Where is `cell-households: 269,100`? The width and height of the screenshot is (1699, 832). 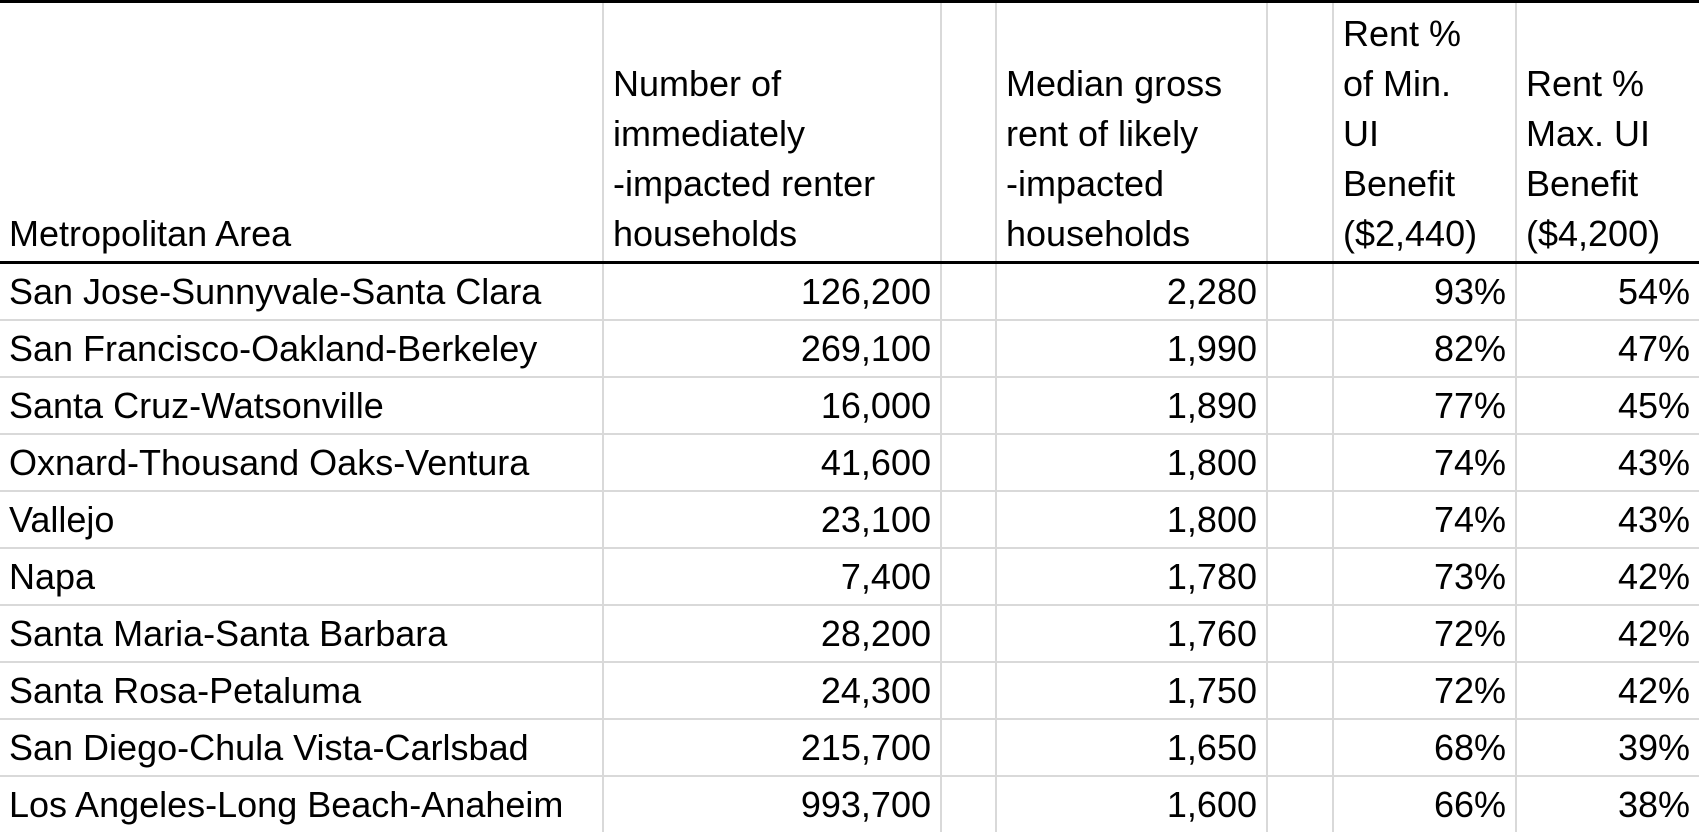 cell-households: 269,100 is located at coordinates (772, 348).